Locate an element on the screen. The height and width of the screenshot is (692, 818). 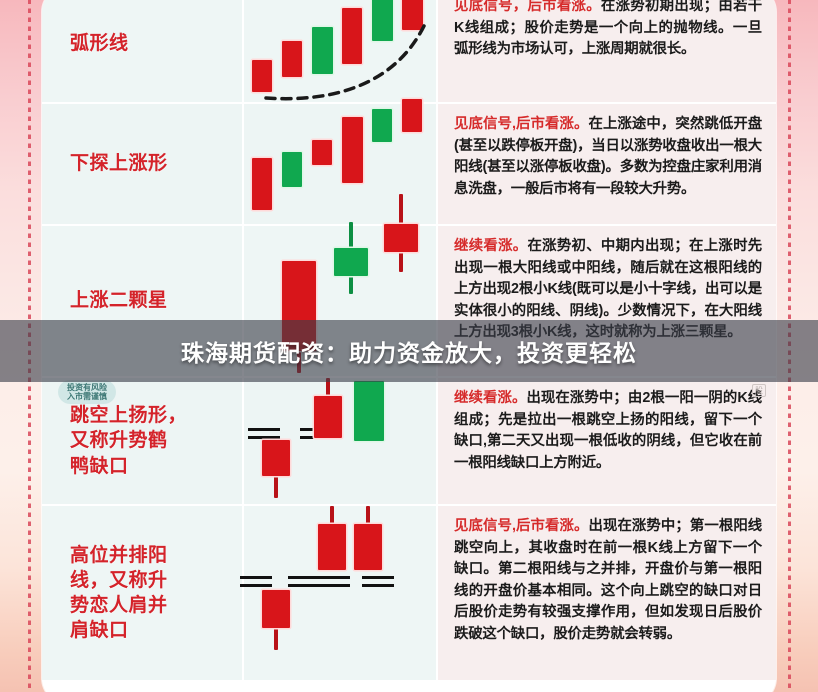
pattern-label-cell: 上涨二颗星 is located at coordinates (142, 301).